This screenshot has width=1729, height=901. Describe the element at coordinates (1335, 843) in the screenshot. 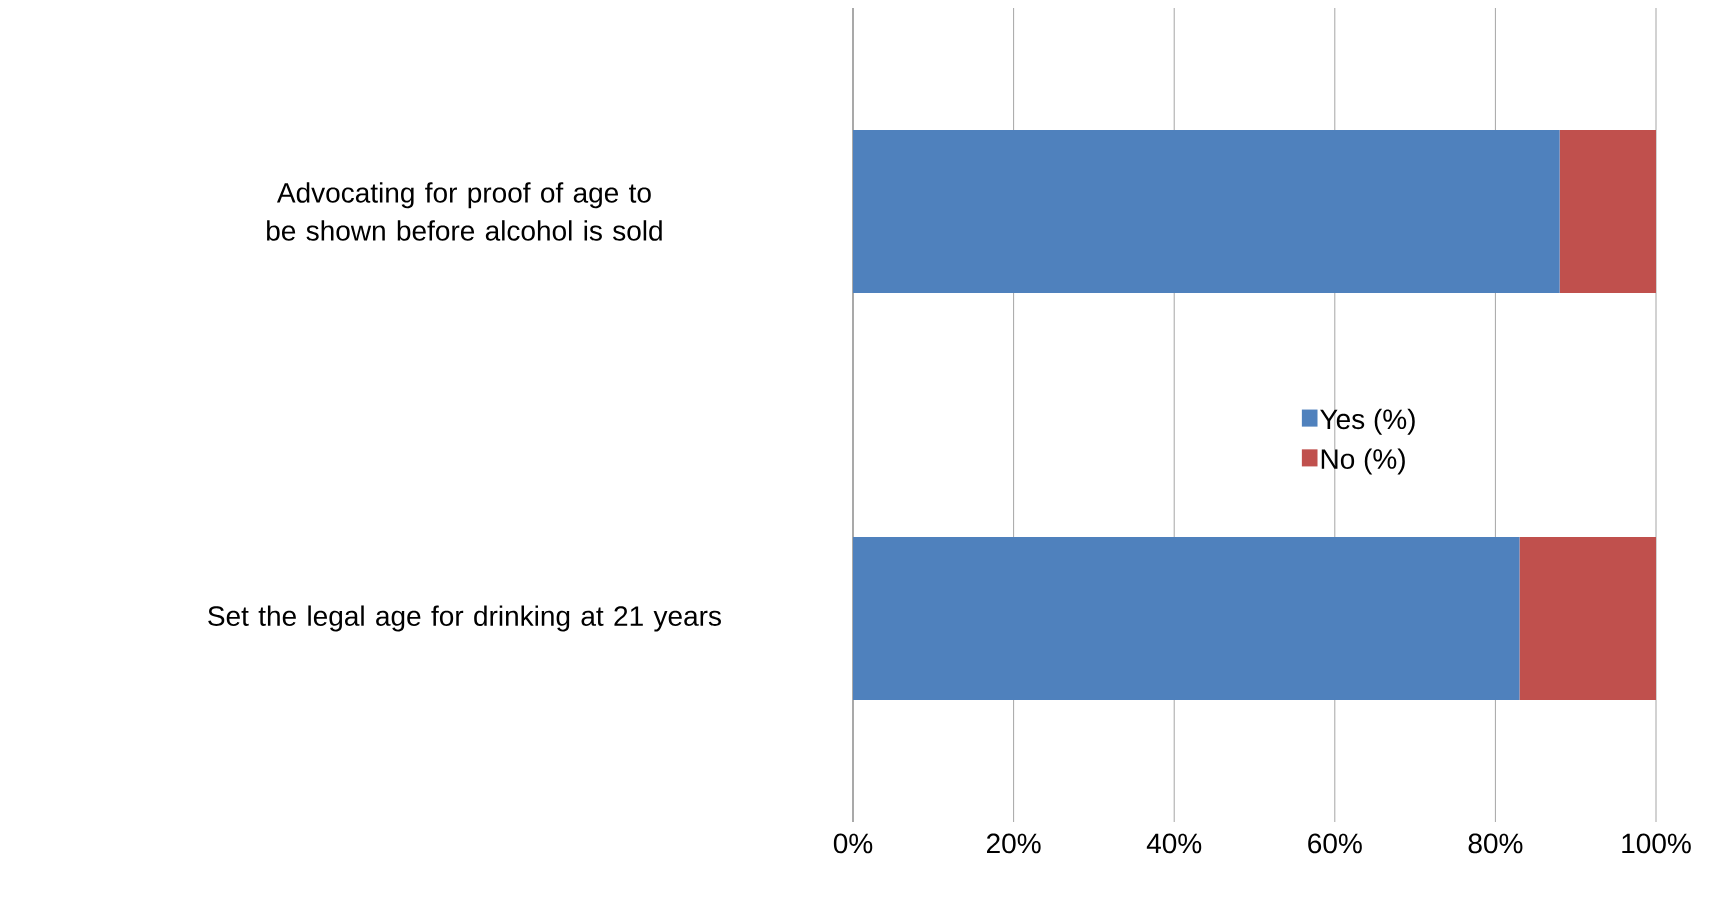

I see `x-tick-label: 60%` at that location.